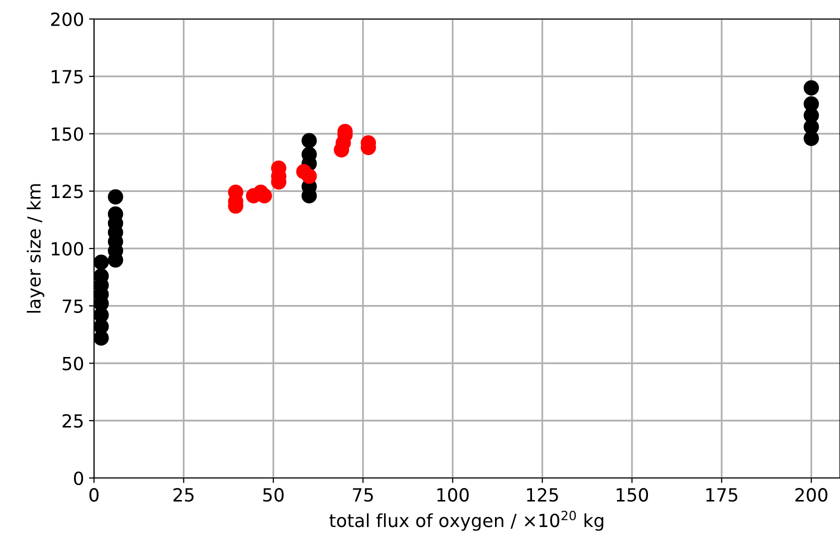 This screenshot has width=840, height=550. I want to click on y-tick-label: 50, so click(73, 363).